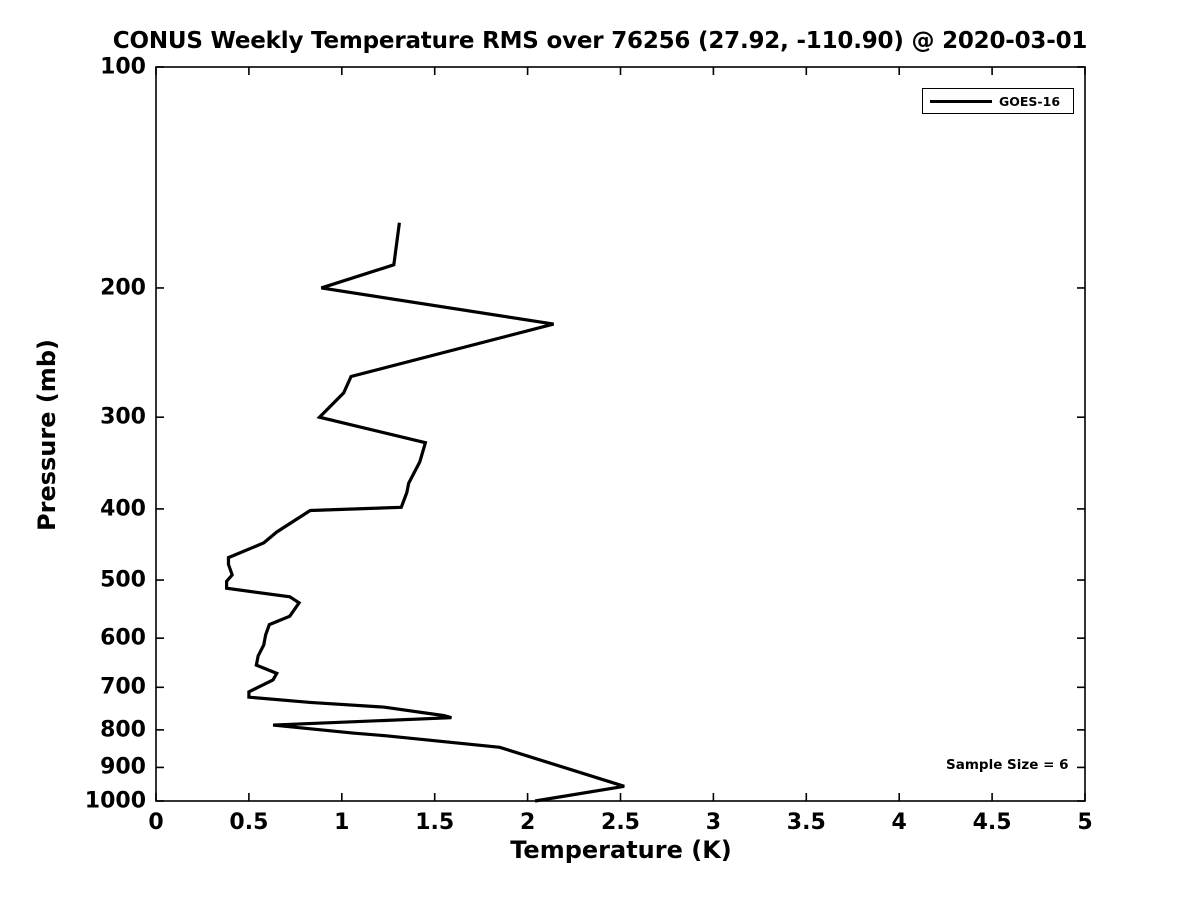  Describe the element at coordinates (249, 822) in the screenshot. I see `x-tick-label: 0.5` at that location.